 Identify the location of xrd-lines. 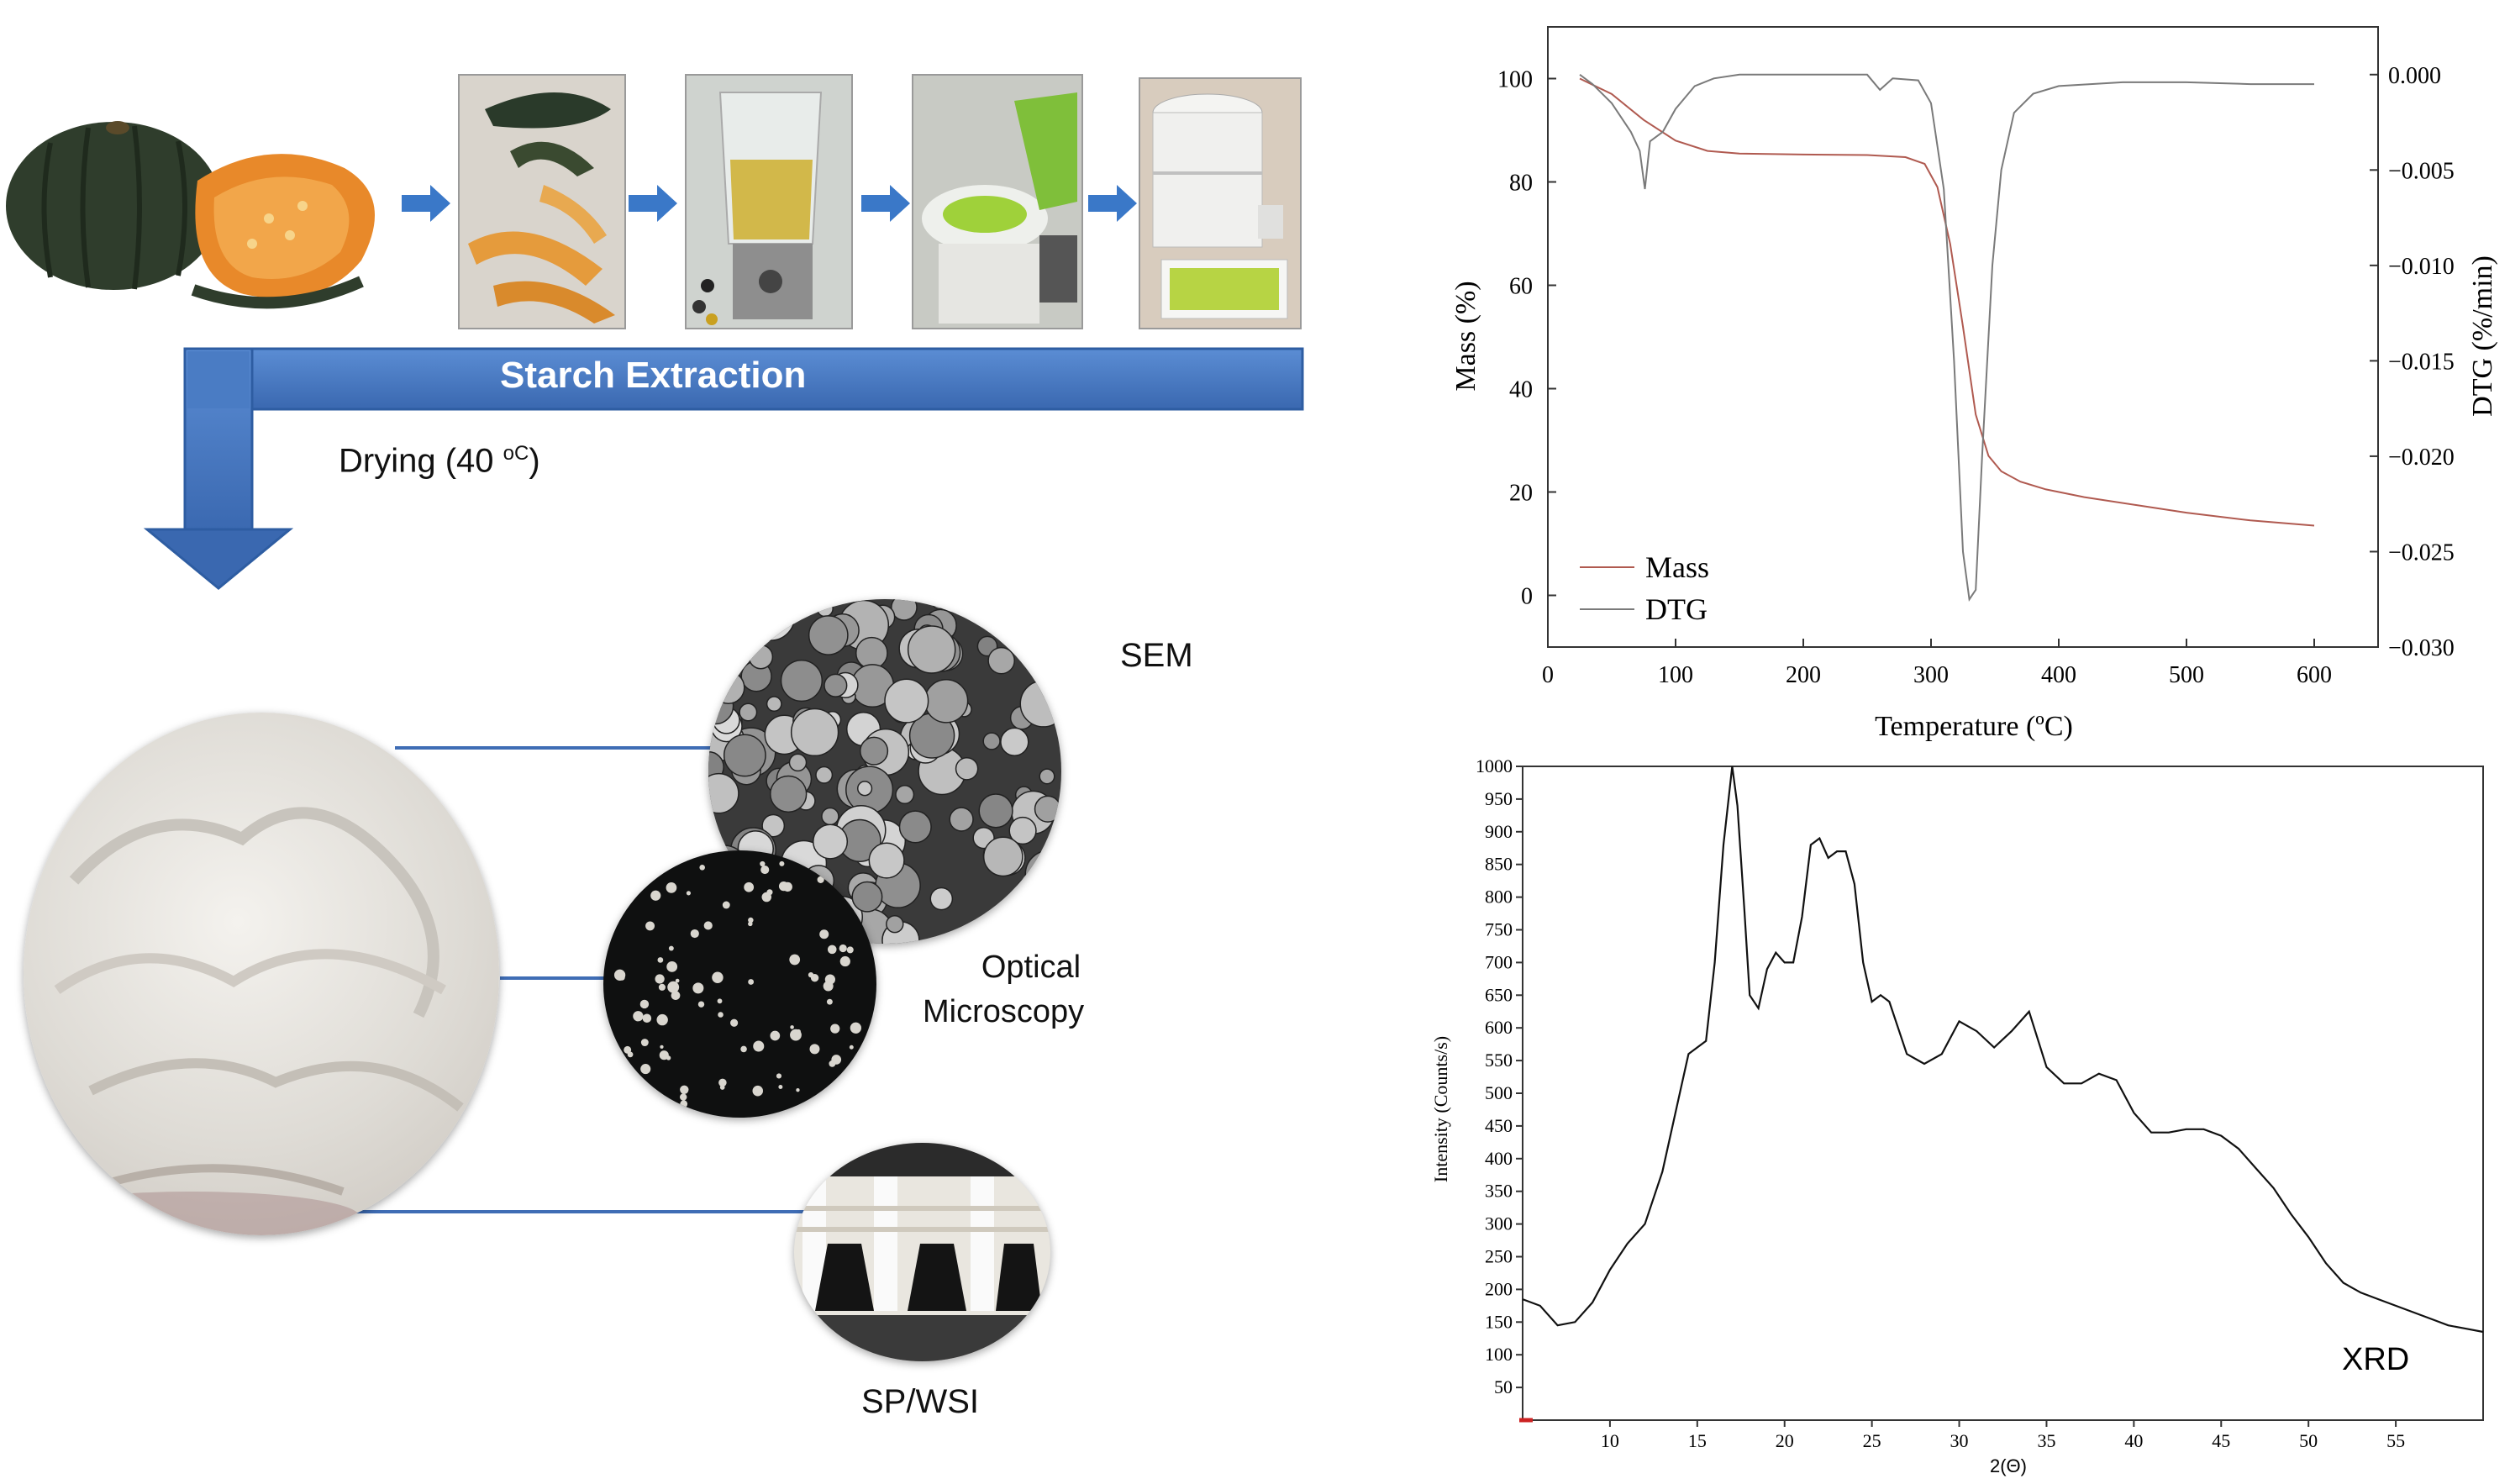
(2003, 1050).